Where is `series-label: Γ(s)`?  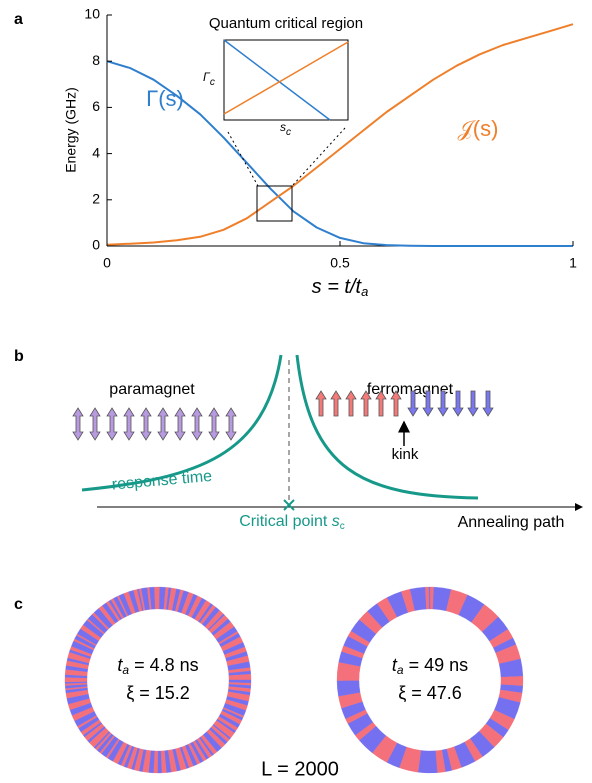
series-label: Γ(s) is located at coordinates (165, 98).